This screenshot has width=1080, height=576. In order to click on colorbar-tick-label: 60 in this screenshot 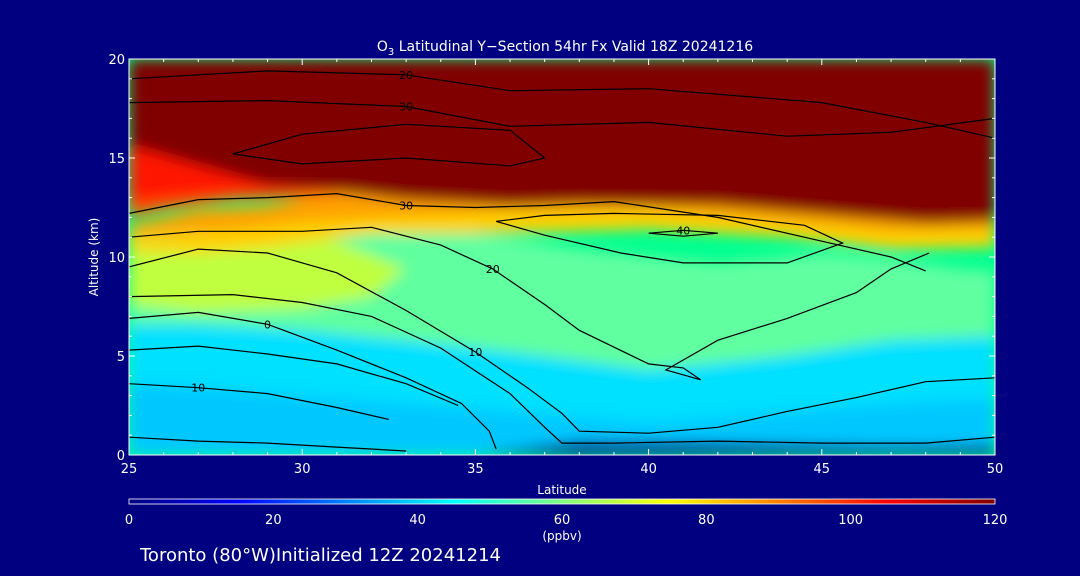, I will do `click(562, 520)`.